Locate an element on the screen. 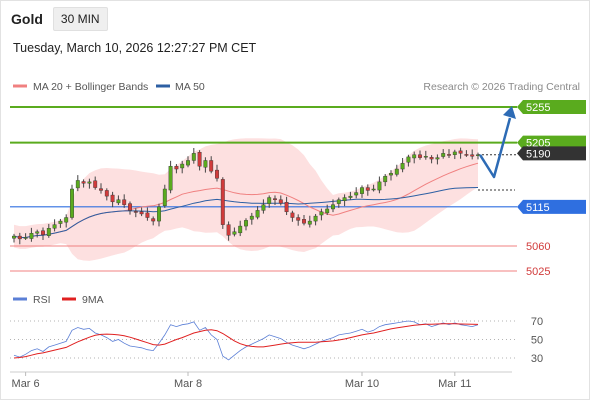 The height and width of the screenshot is (400, 590). chart-datetime: Tuesday, March 10, 2026 12:27:27 PM CET is located at coordinates (135, 48).